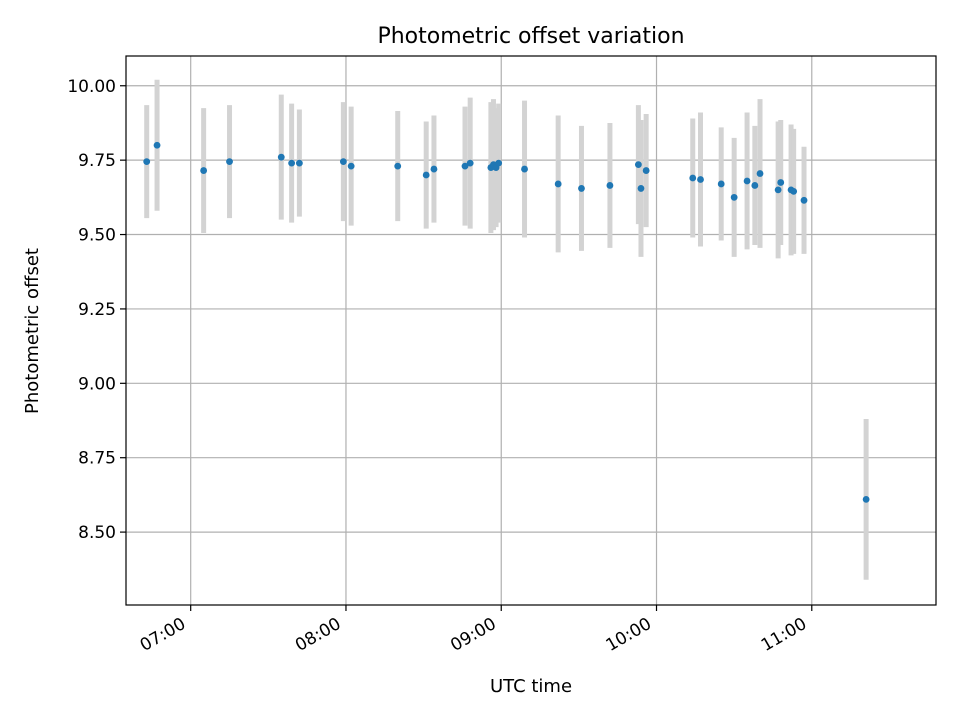 This screenshot has width=960, height=725. I want to click on y-tick-label: 9.00, so click(97, 384).